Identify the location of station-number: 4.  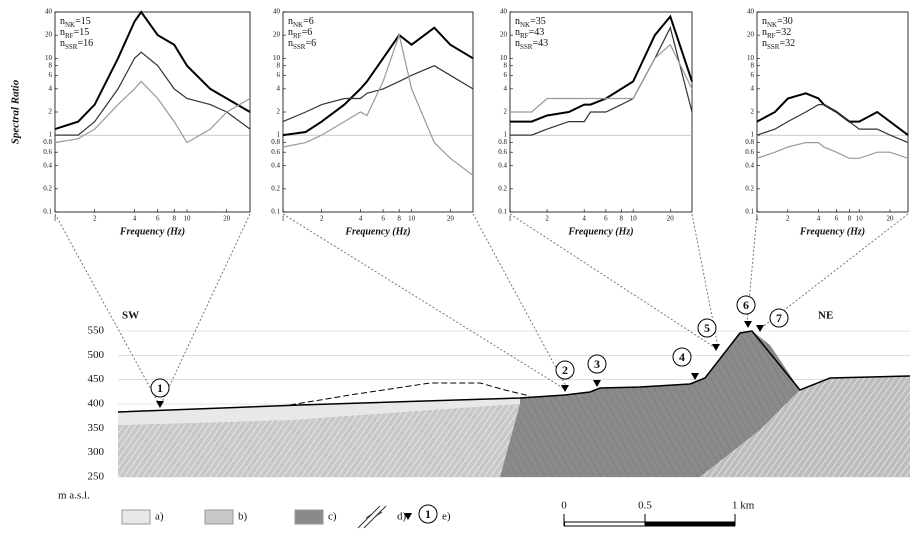
(682, 357).